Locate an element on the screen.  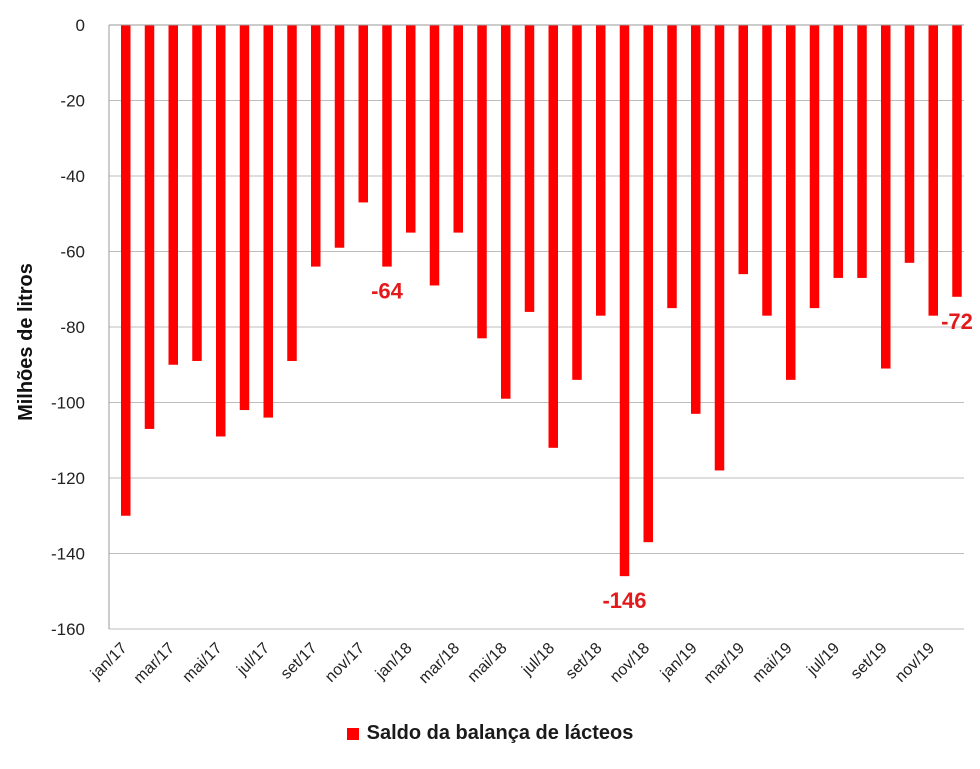
x-tick-label: nov/17 is located at coordinates (345, 663).